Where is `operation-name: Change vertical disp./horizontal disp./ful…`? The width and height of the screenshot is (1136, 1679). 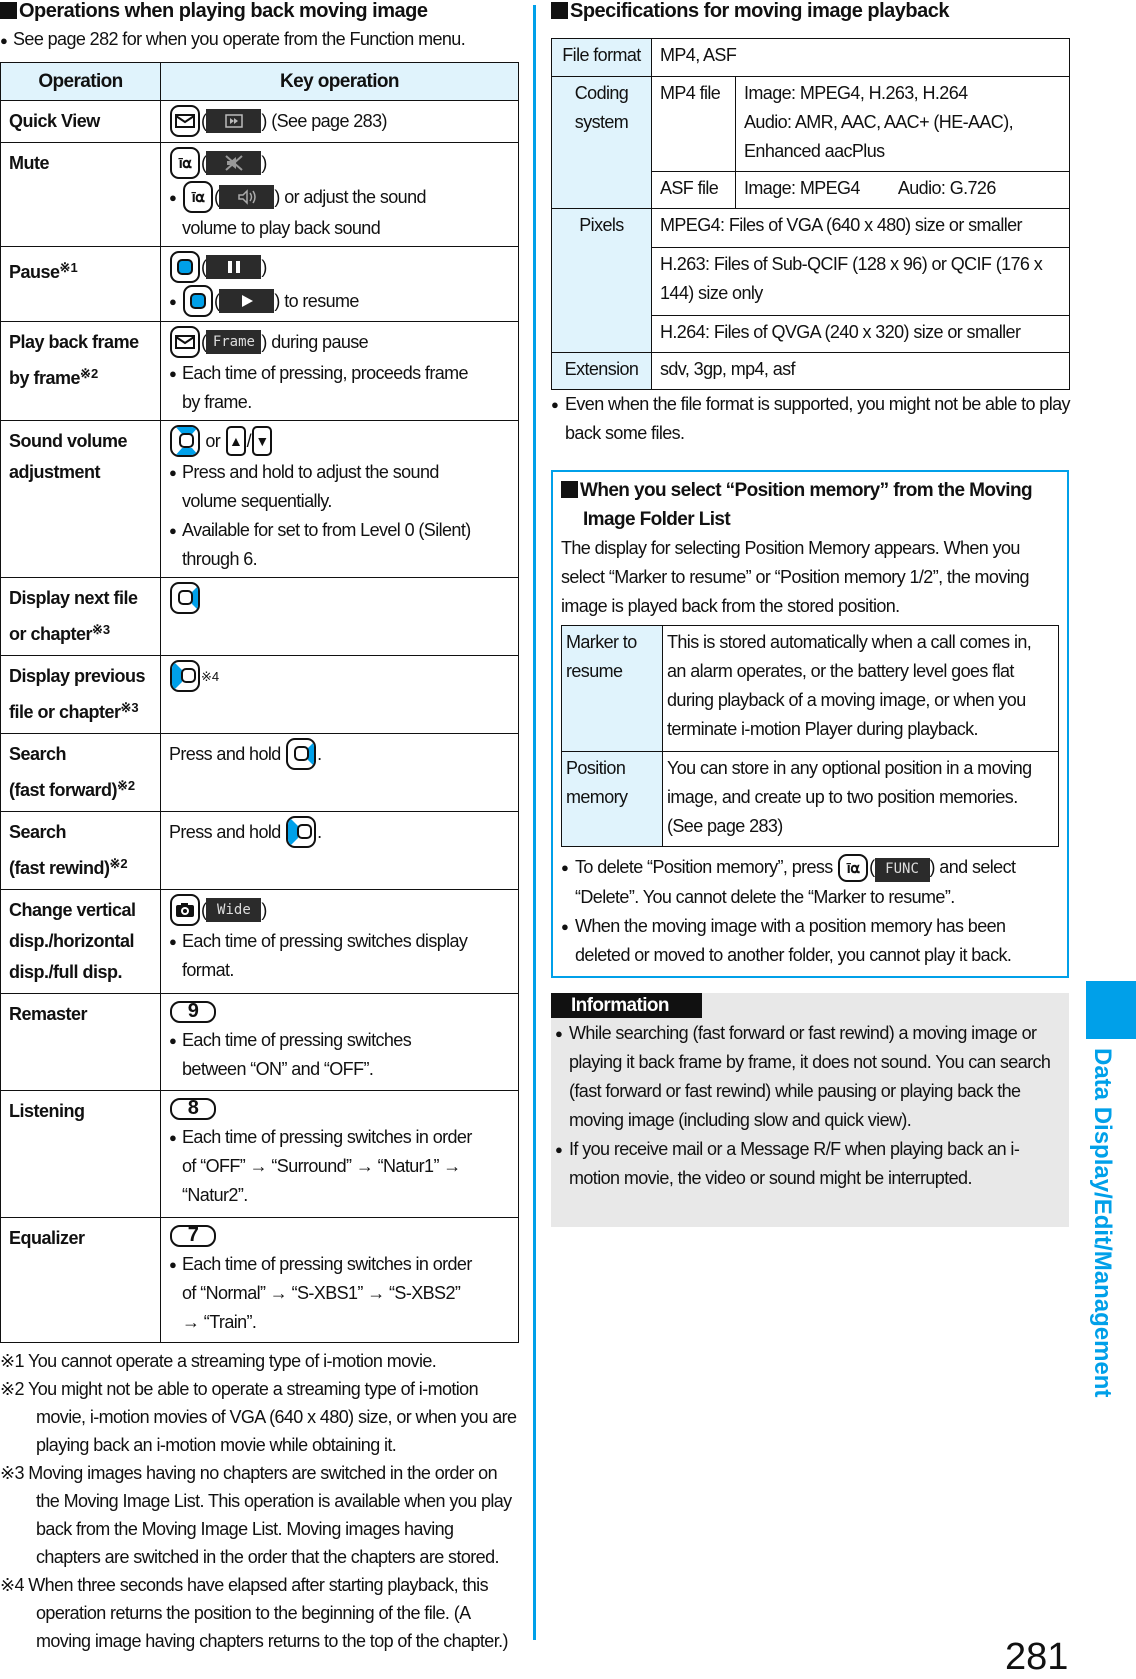
operation-name: Change vertical disp./horizontal disp./ful… is located at coordinates (80, 941).